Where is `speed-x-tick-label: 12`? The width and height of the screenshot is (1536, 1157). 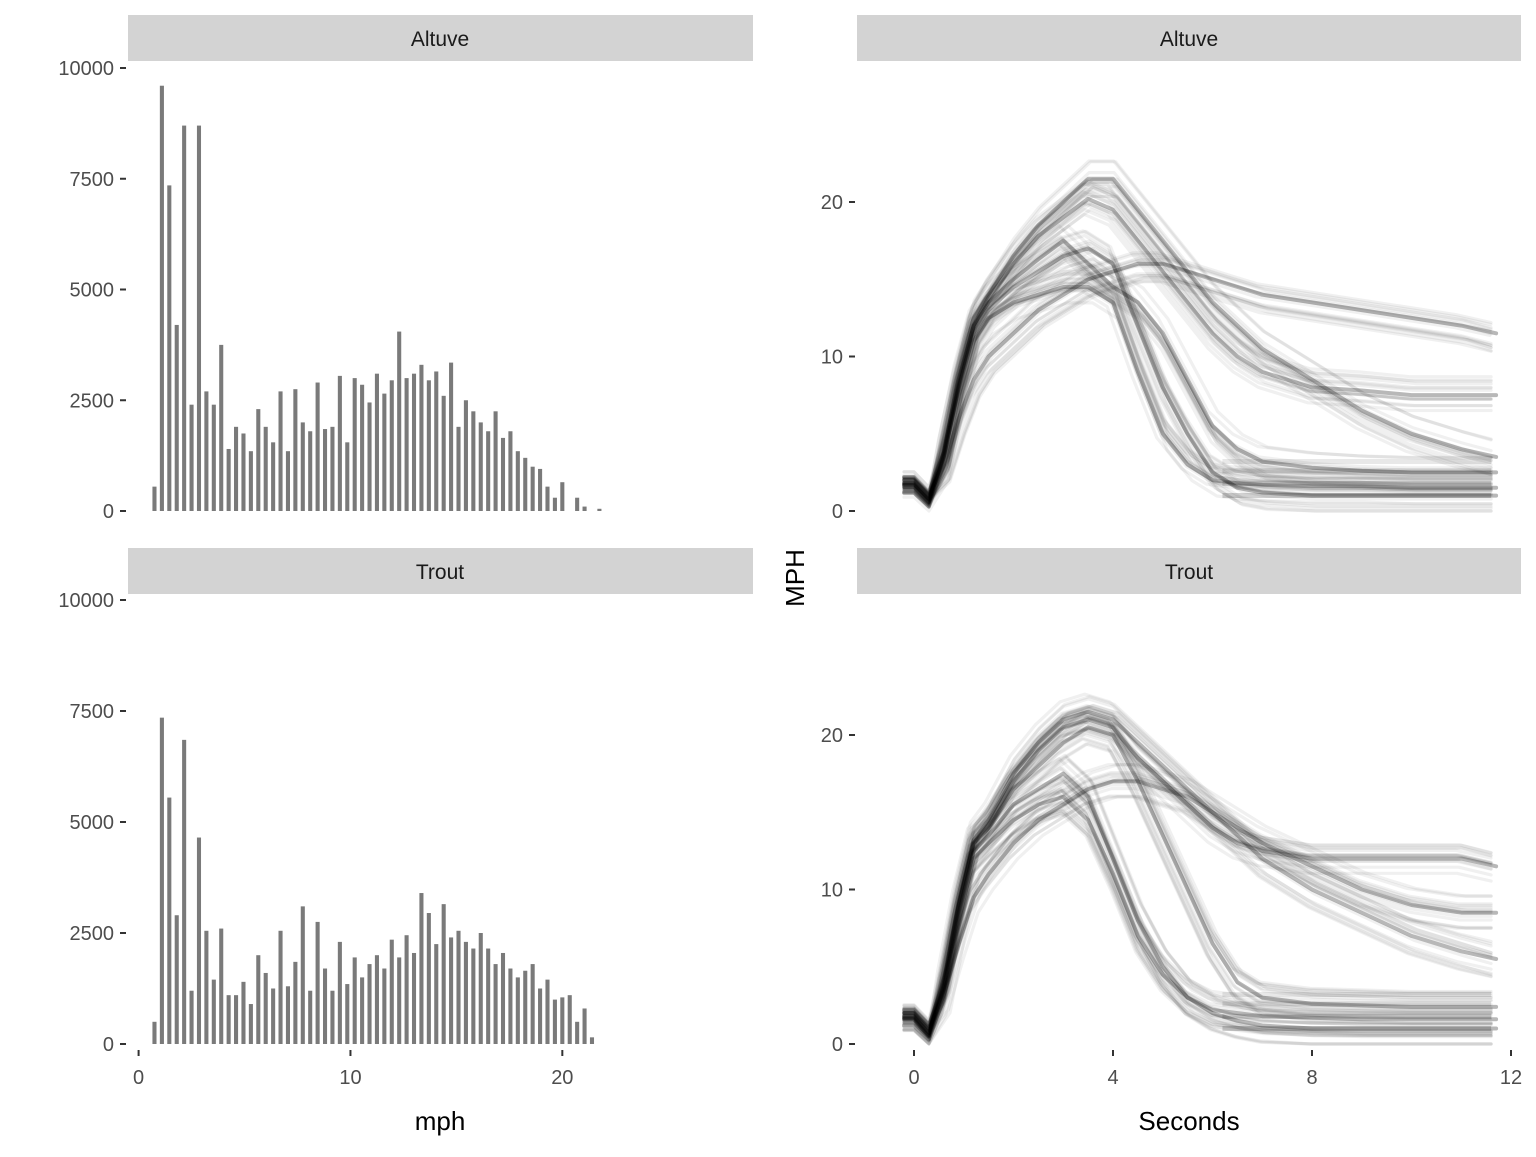 speed-x-tick-label: 12 is located at coordinates (1511, 1078).